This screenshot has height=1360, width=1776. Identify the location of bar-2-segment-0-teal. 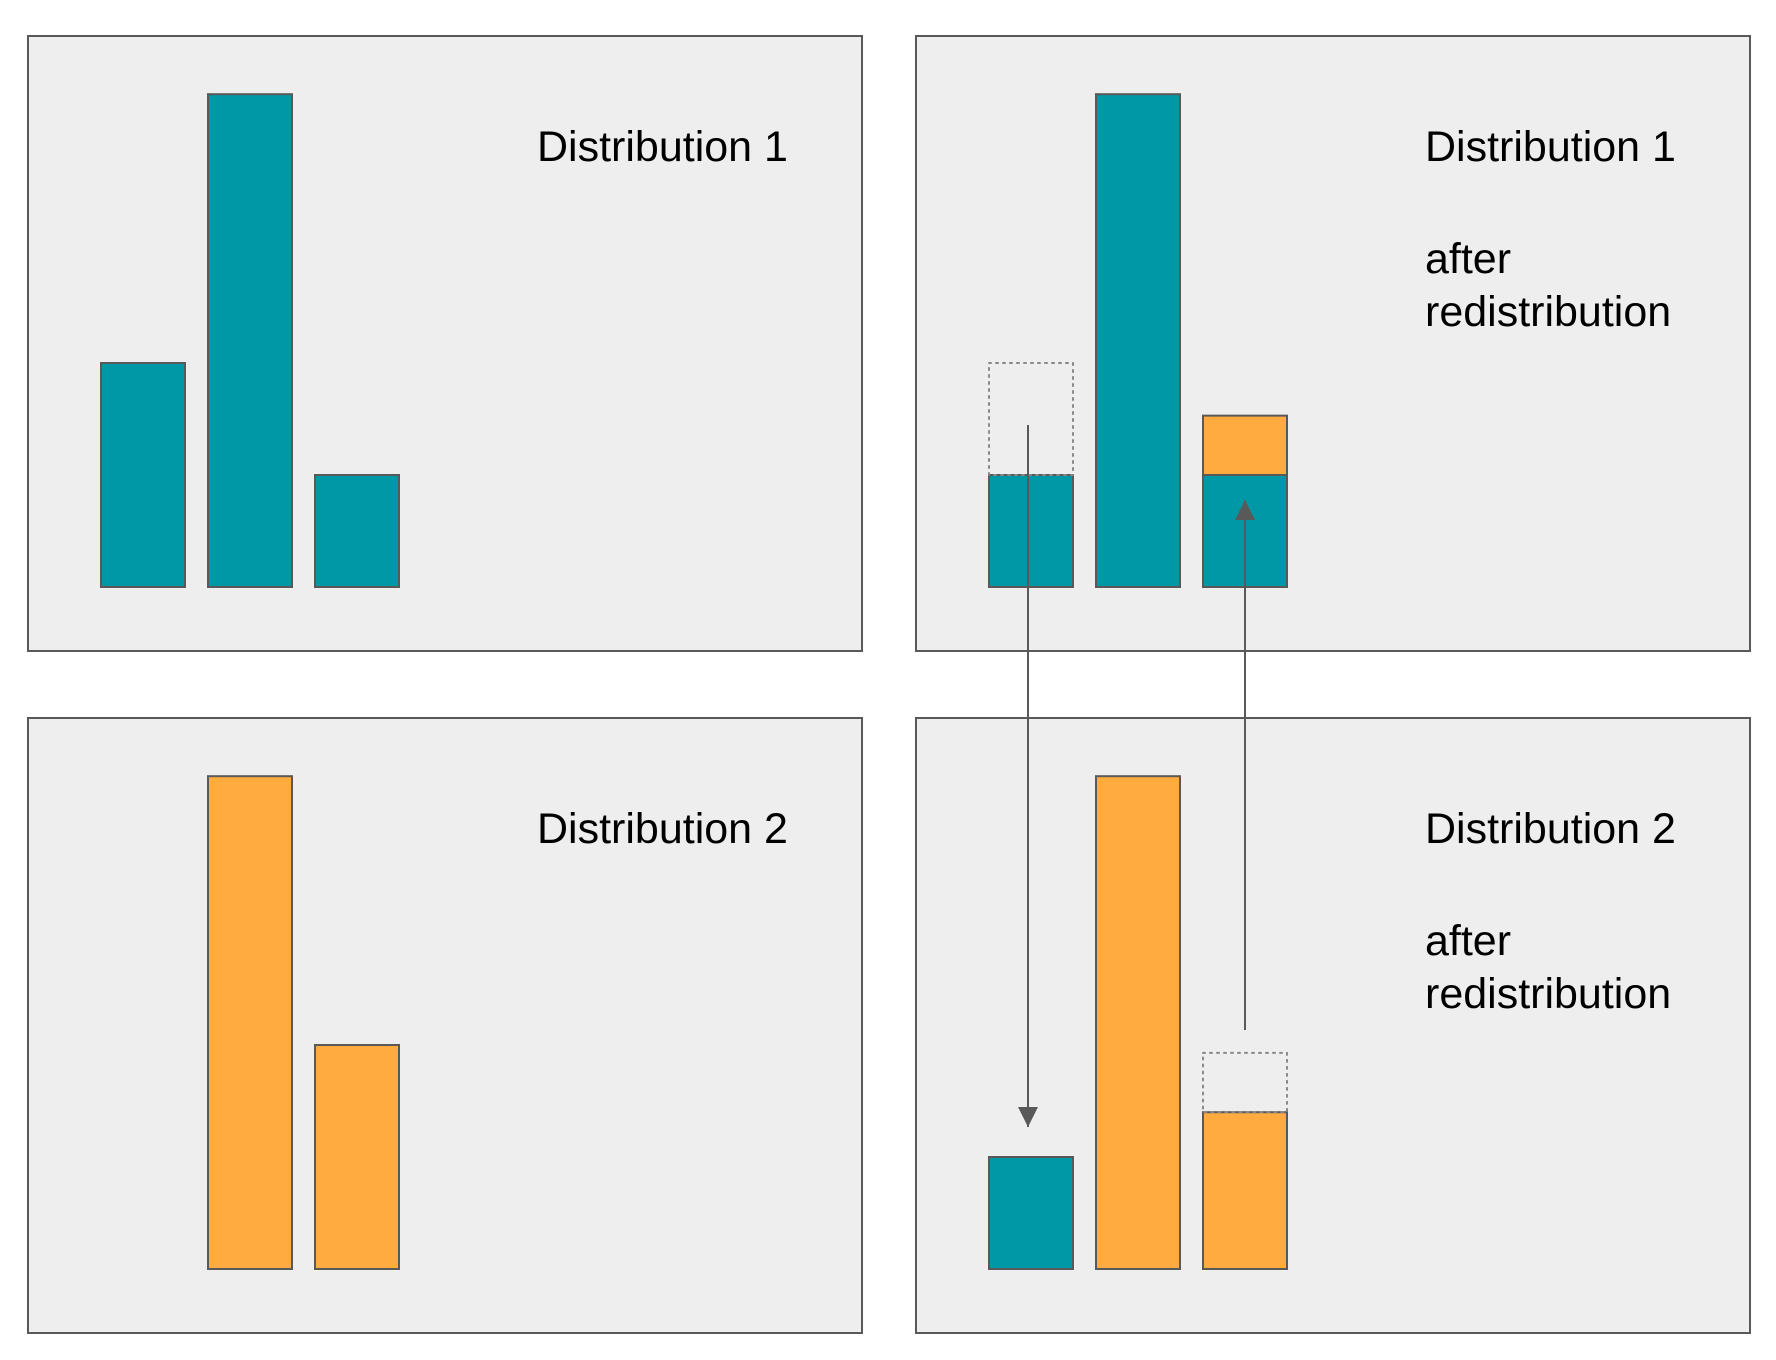
(357, 531).